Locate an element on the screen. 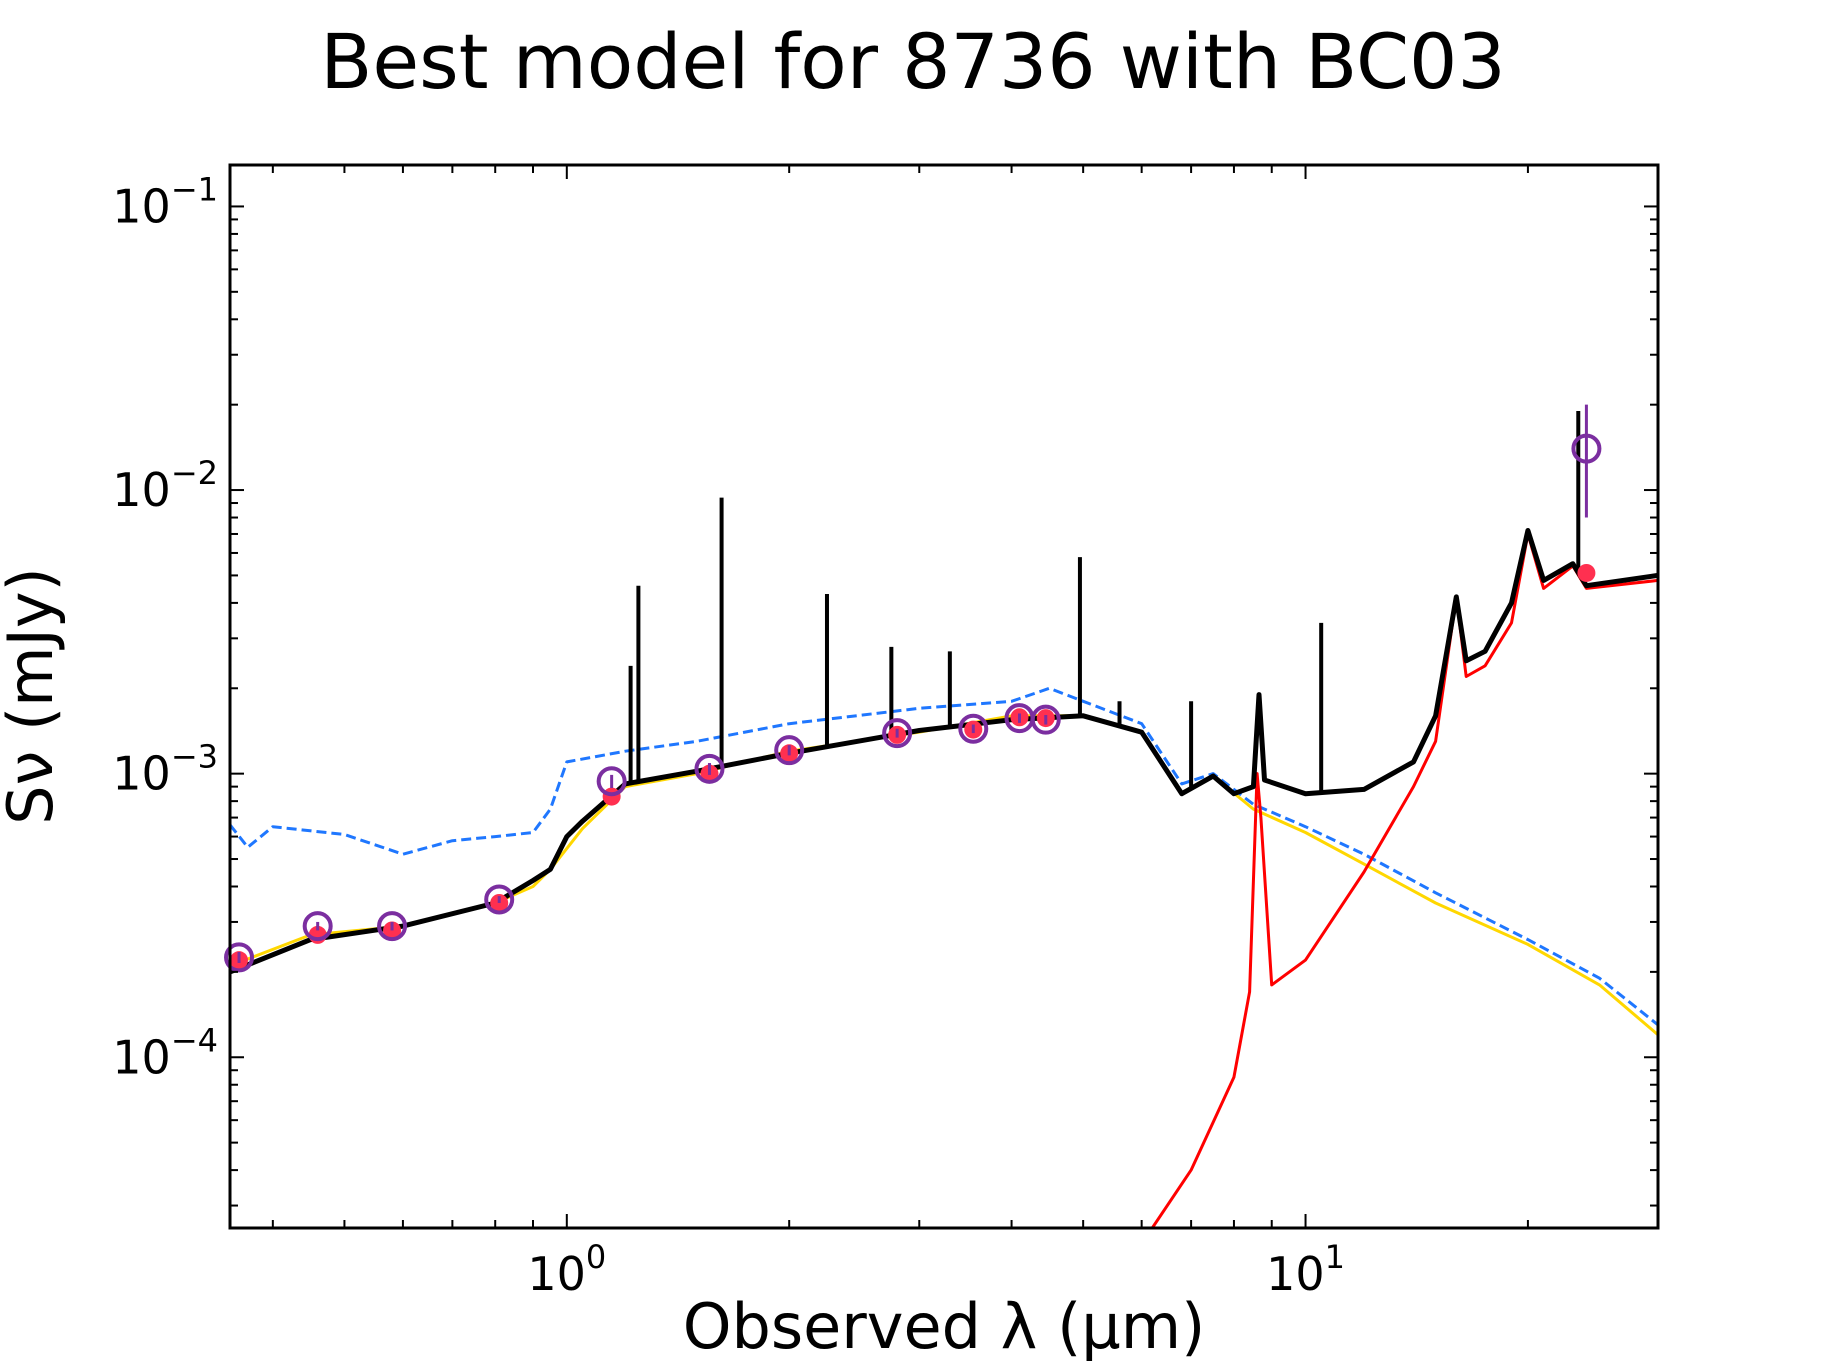 This screenshot has height=1370, width=1826. model-flux-point is located at coordinates (1586, 572).